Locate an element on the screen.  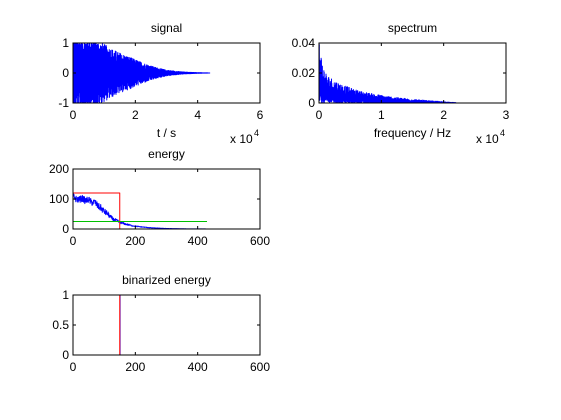
x-axis-label: frequency / Hz is located at coordinates (412, 133).